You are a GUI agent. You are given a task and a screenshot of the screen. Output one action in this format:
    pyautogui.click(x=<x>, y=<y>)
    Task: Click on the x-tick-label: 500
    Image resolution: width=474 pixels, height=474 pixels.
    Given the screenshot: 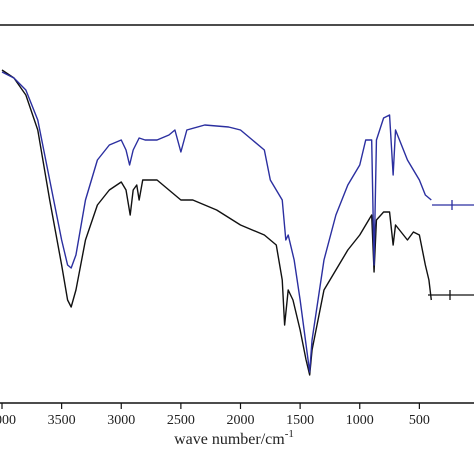 What is the action you would take?
    pyautogui.click(x=419, y=420)
    